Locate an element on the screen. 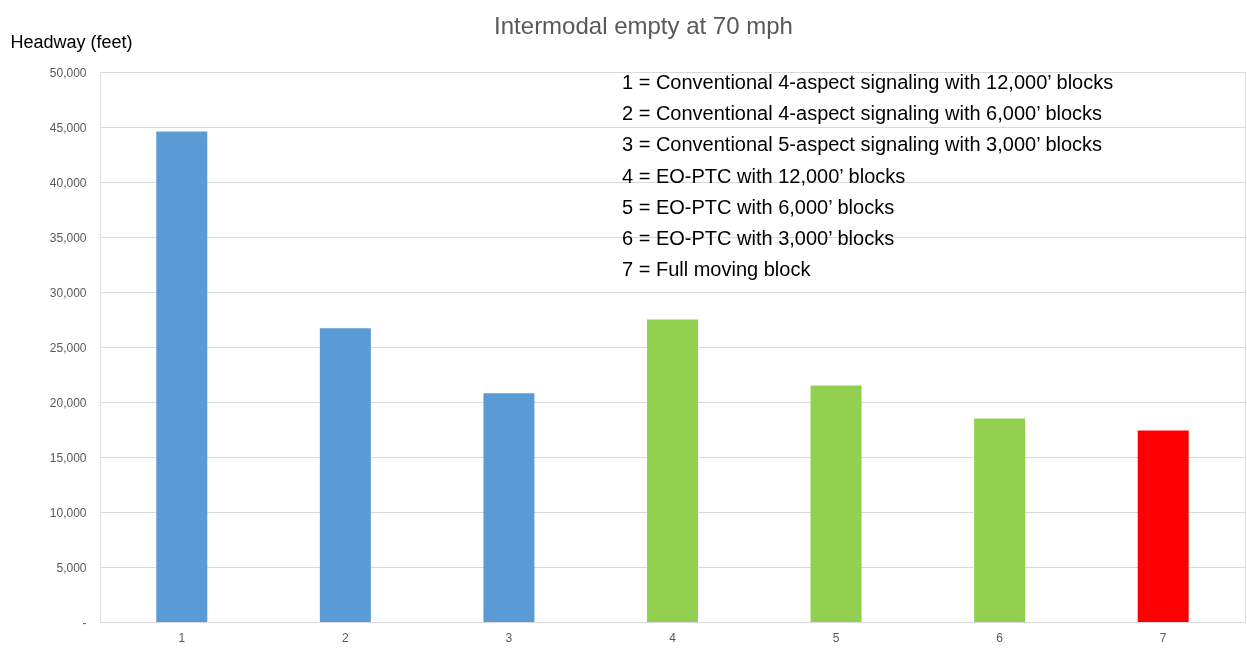 The width and height of the screenshot is (1247, 663). x-tick-label: 1 is located at coordinates (182, 637).